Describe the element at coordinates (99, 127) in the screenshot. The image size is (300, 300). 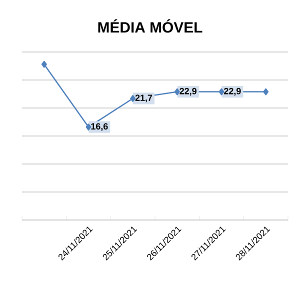
I see `data-label: 16,6` at that location.